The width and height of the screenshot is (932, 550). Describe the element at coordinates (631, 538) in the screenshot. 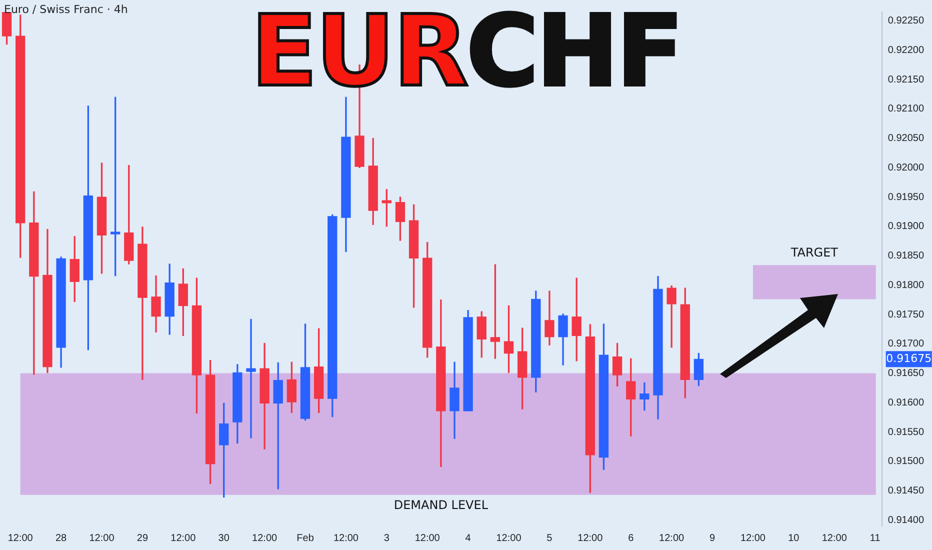

I see `x-tick-label: 6` at that location.